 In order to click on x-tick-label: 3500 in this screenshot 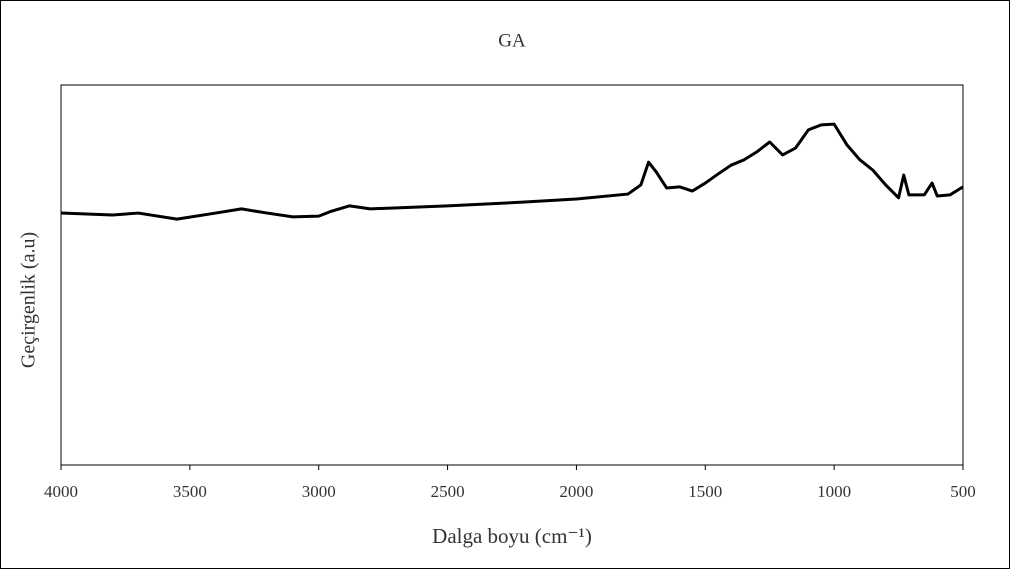, I will do `click(190, 491)`.